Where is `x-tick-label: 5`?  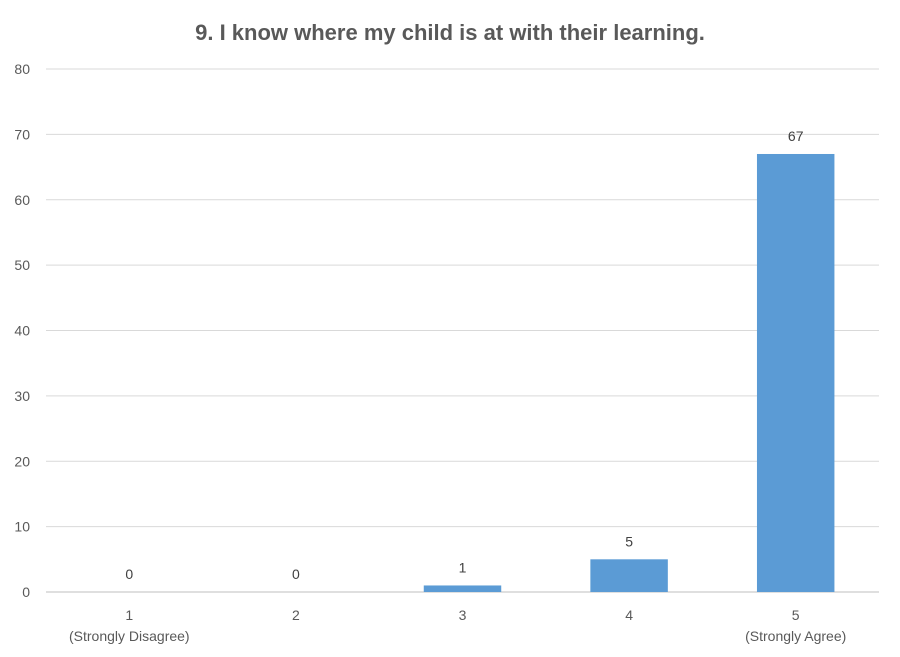
x-tick-label: 5 is located at coordinates (796, 615).